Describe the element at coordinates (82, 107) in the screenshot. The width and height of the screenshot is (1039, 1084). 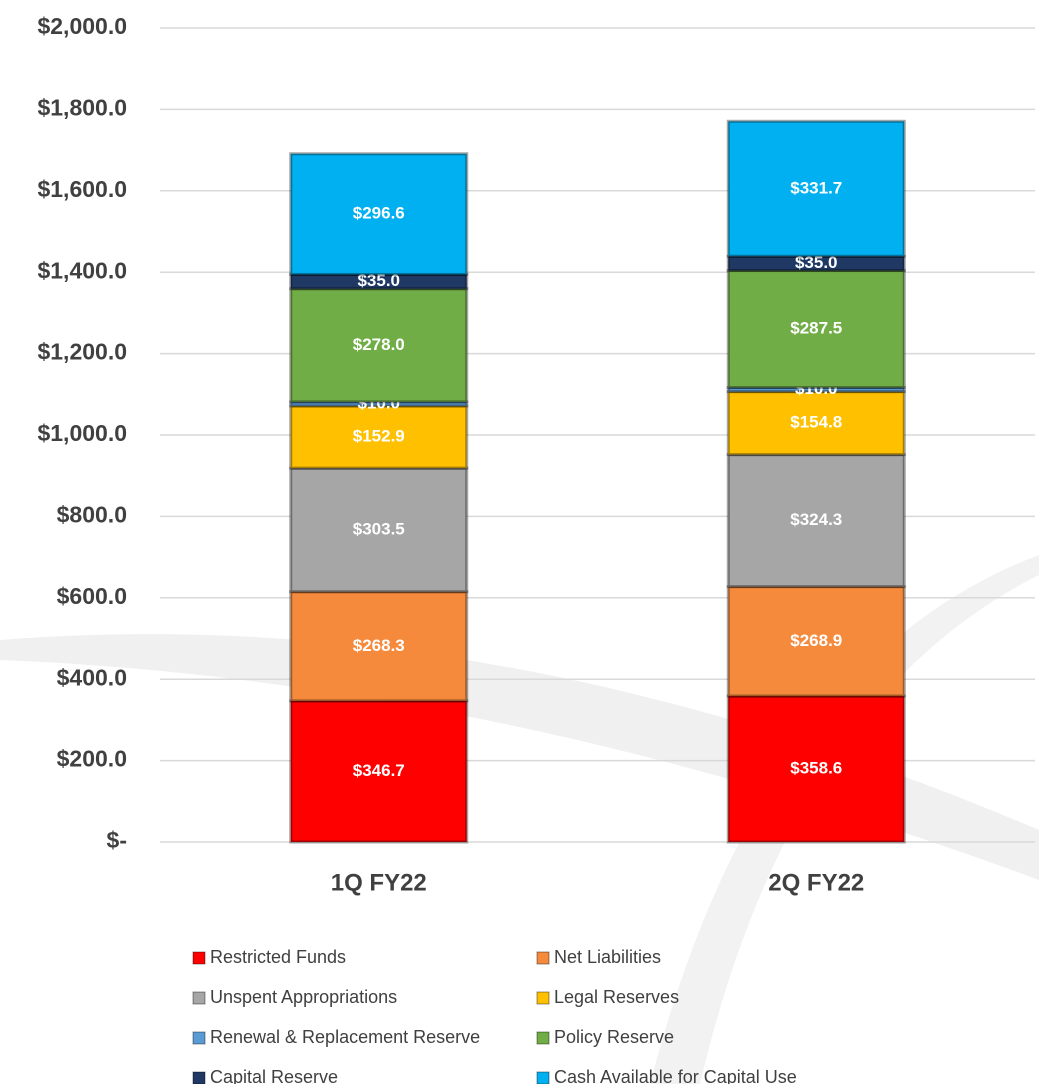
I see `y-tick-label: $1,800.0` at that location.